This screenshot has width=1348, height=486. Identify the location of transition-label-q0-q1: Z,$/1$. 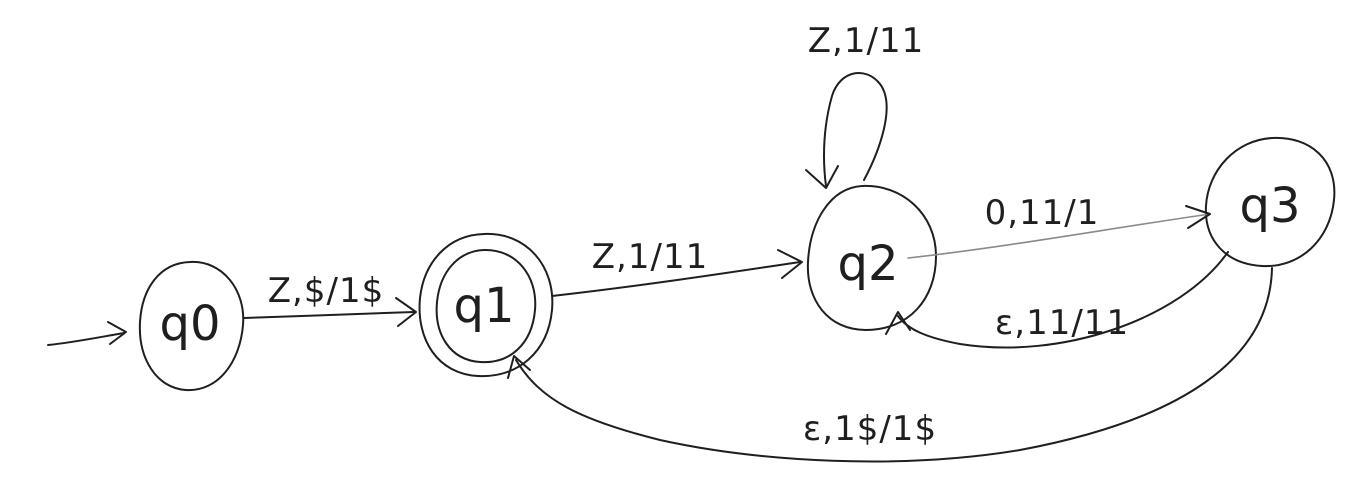
(326, 291).